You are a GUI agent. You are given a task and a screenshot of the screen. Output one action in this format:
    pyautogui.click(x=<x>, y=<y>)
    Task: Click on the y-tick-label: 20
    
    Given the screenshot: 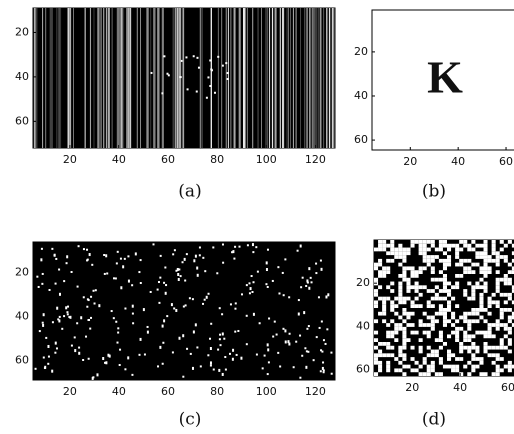 What is the action you would take?
    pyautogui.click(x=22, y=272)
    